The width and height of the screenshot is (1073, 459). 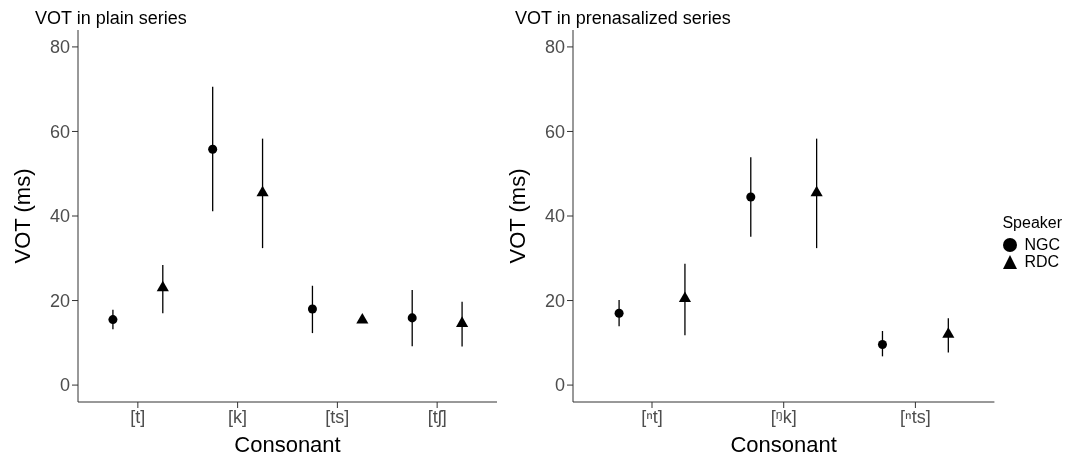 What do you see at coordinates (337, 416) in the screenshot?
I see `x-tick-label: [ts]` at bounding box center [337, 416].